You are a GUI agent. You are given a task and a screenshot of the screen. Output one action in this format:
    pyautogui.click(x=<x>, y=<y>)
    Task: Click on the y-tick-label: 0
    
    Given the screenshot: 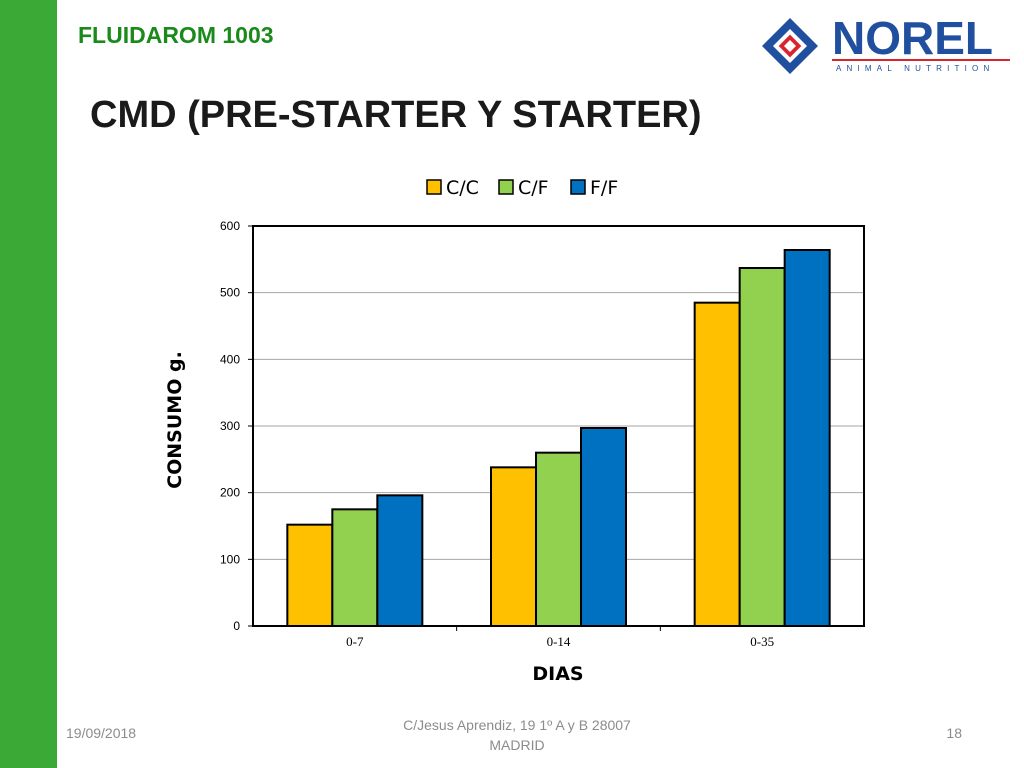 What is the action you would take?
    pyautogui.click(x=236, y=626)
    